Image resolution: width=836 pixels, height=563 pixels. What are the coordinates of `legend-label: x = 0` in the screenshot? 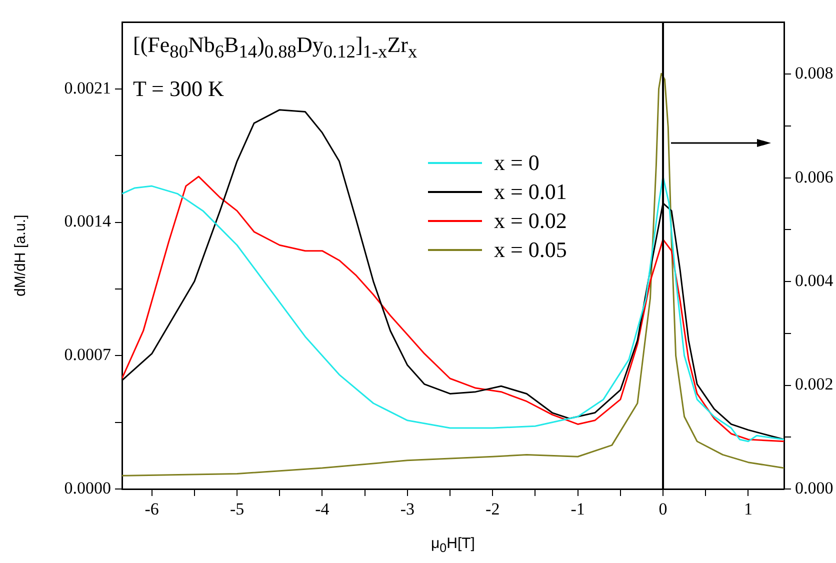 It's located at (517, 163).